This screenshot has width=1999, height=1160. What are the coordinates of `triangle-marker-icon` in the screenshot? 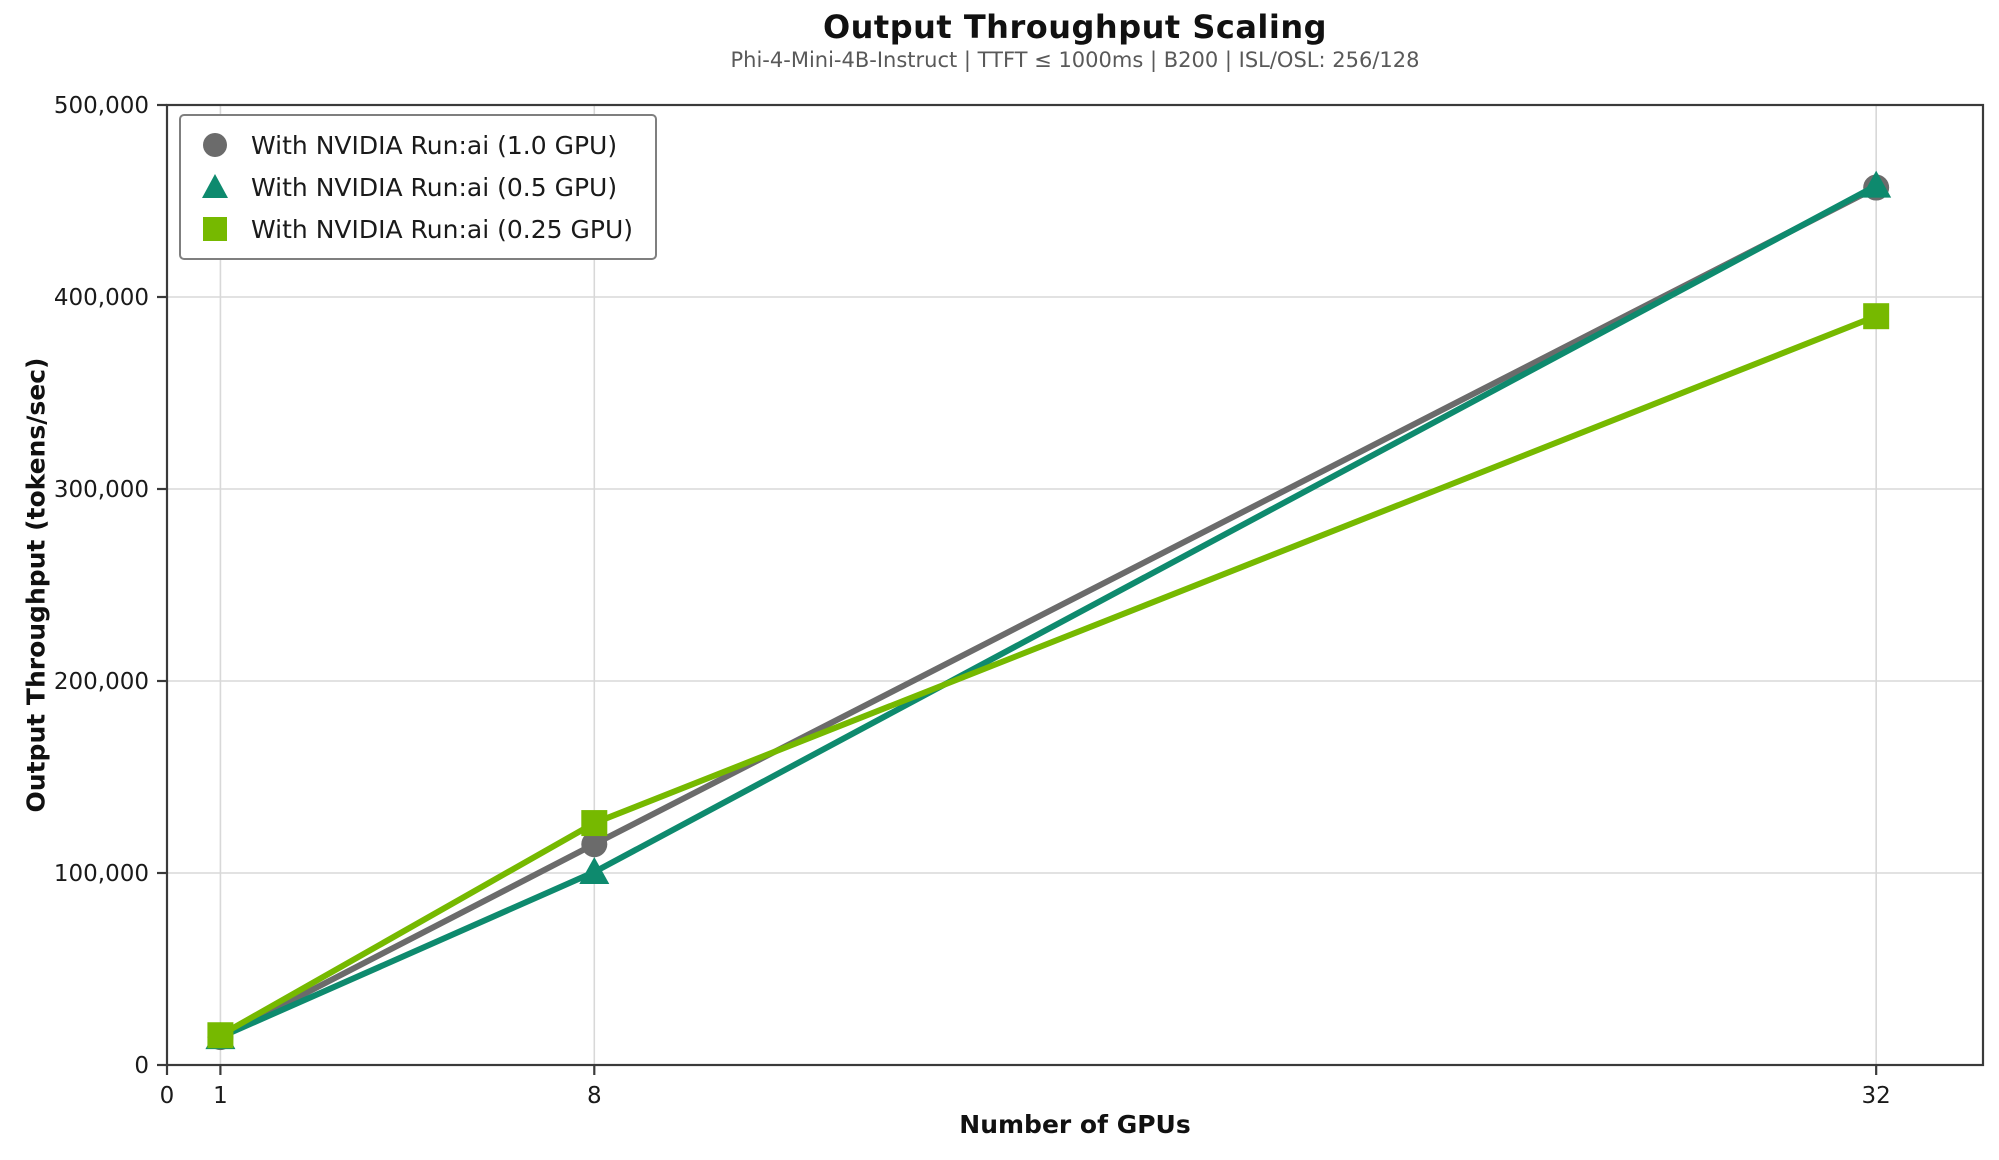 It's located at (215, 186).